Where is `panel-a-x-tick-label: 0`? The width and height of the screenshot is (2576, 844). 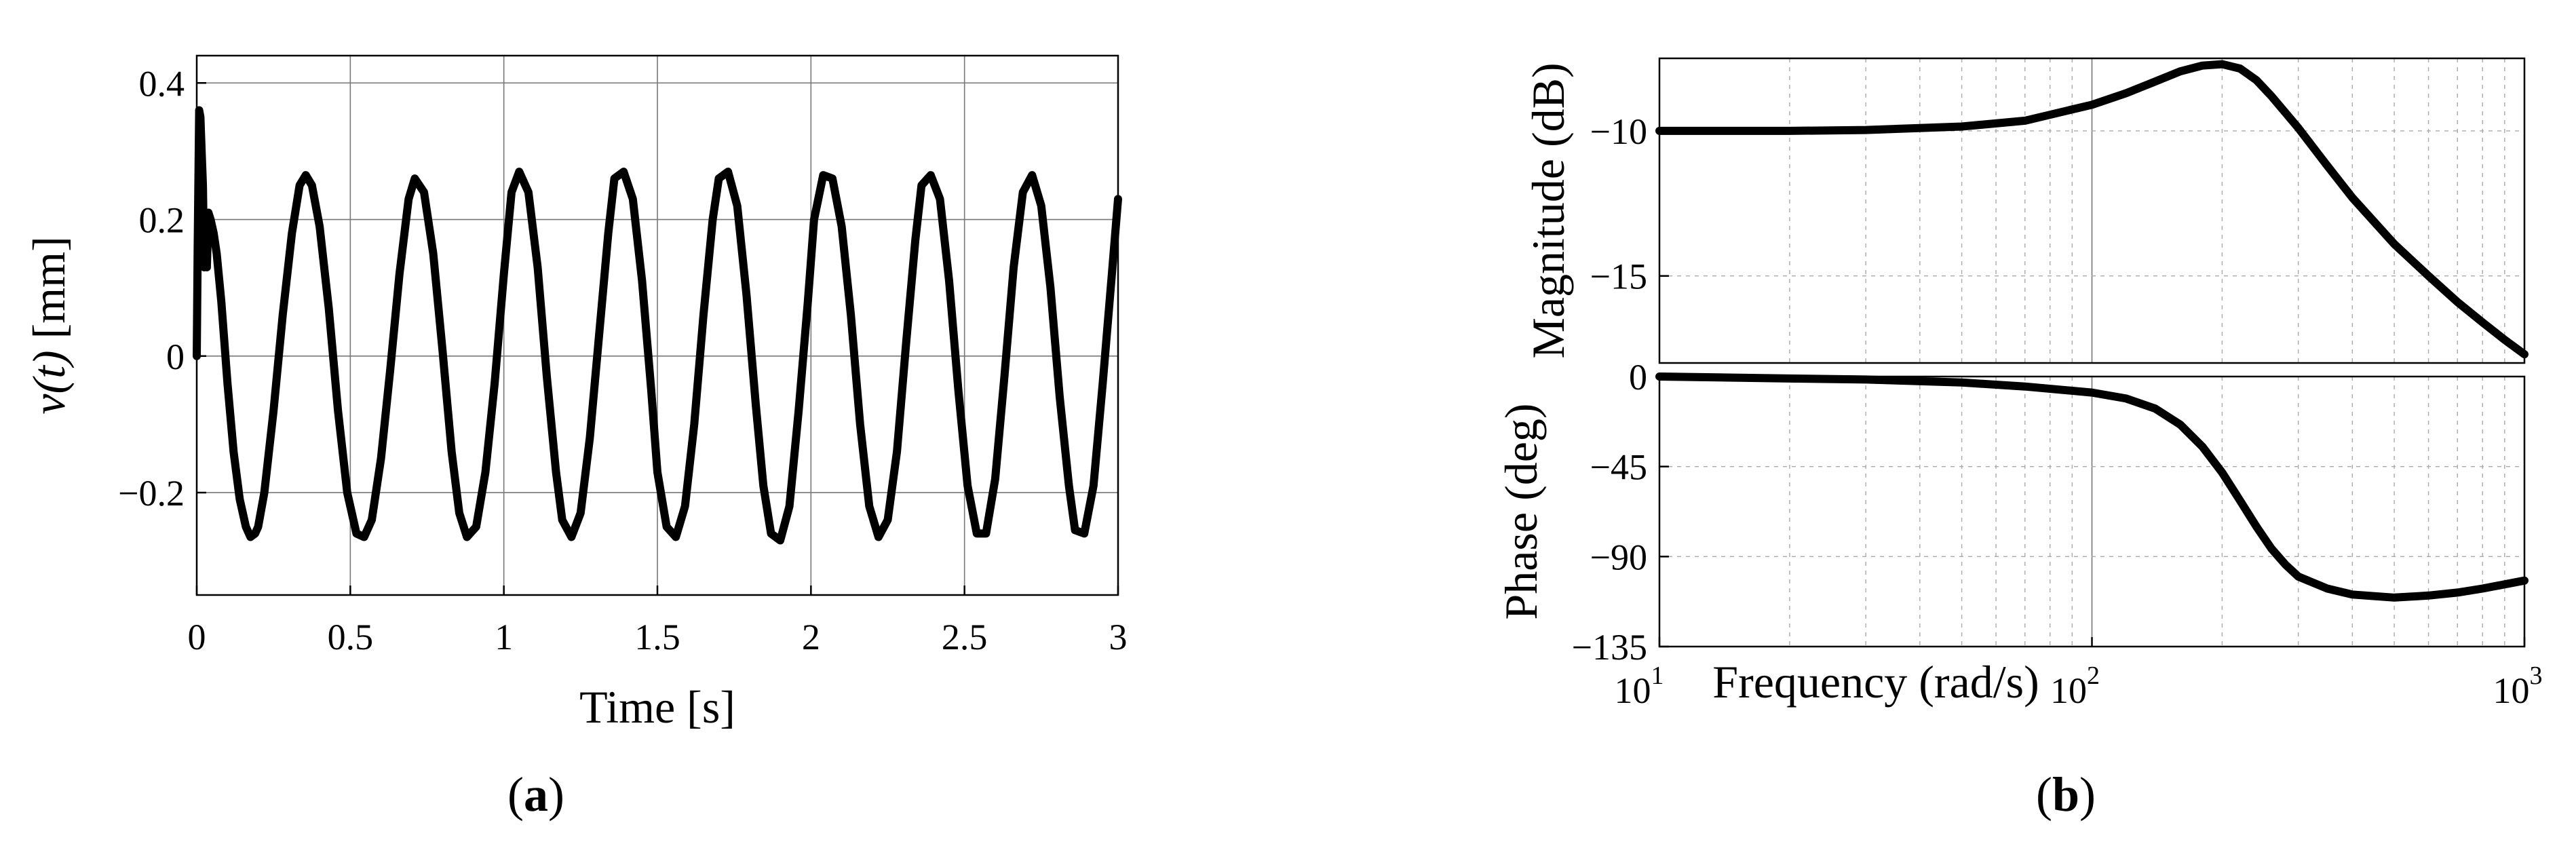 panel-a-x-tick-label: 0 is located at coordinates (197, 637).